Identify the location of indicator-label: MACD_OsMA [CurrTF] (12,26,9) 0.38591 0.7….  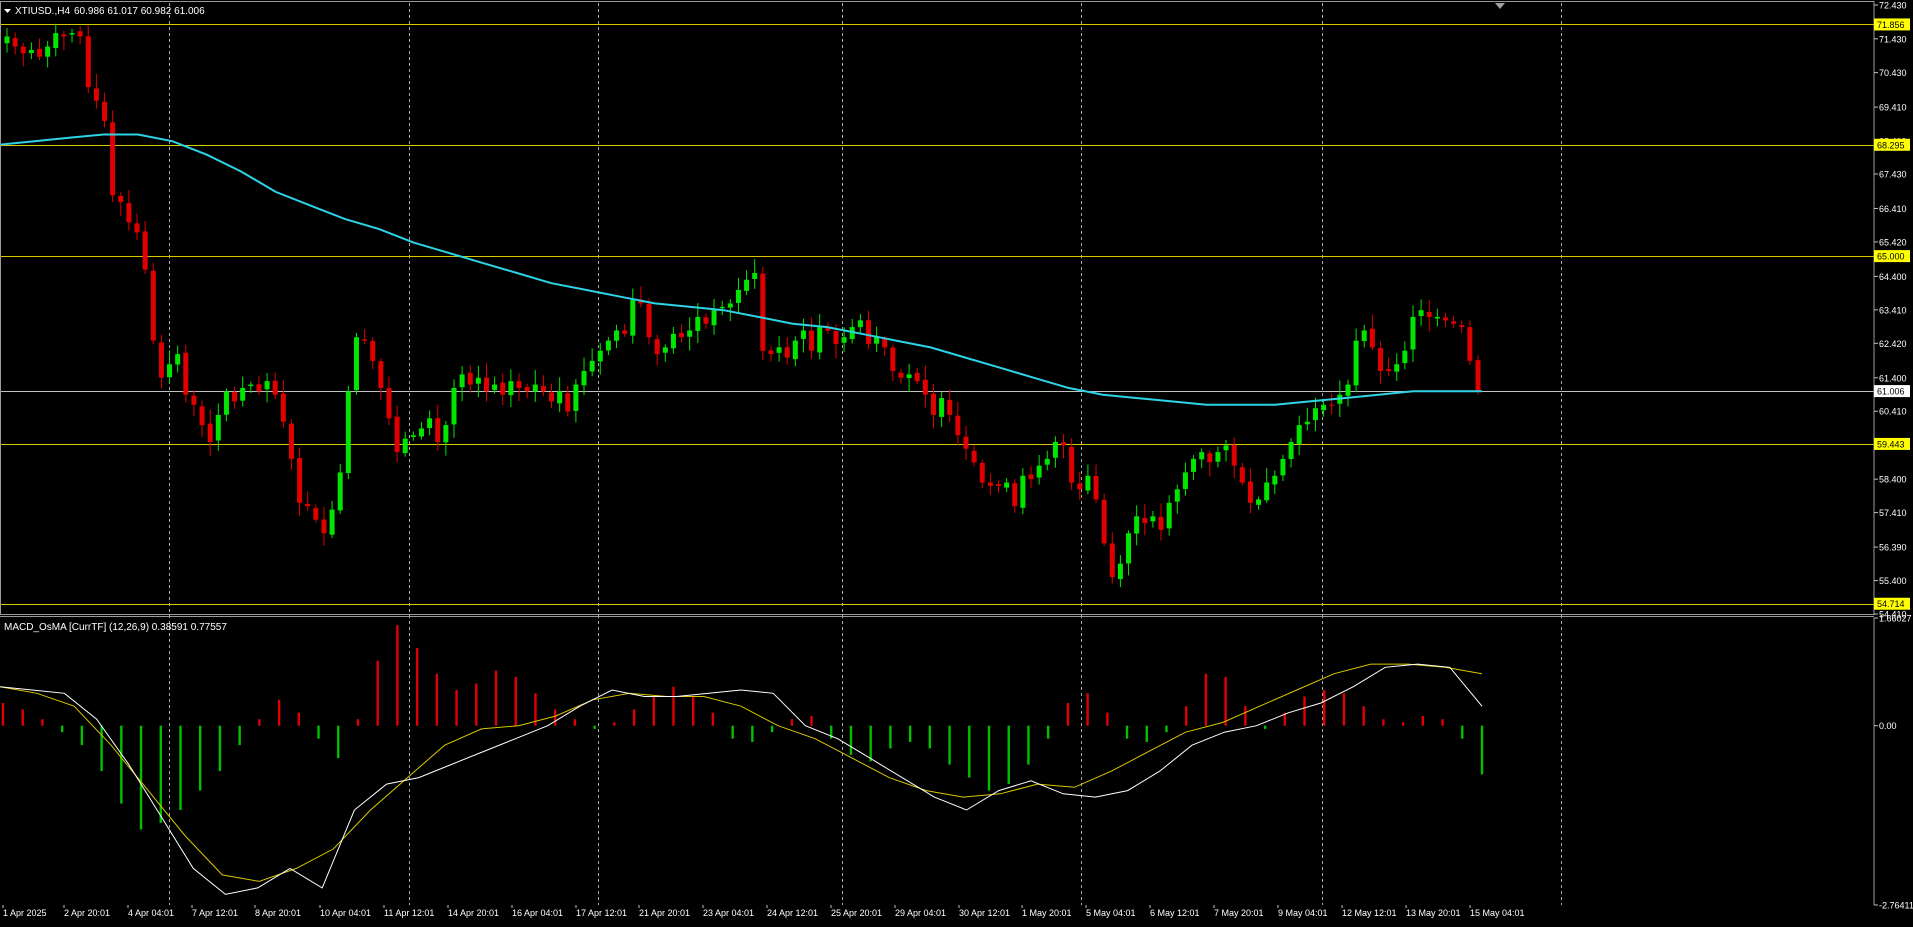
(115, 627).